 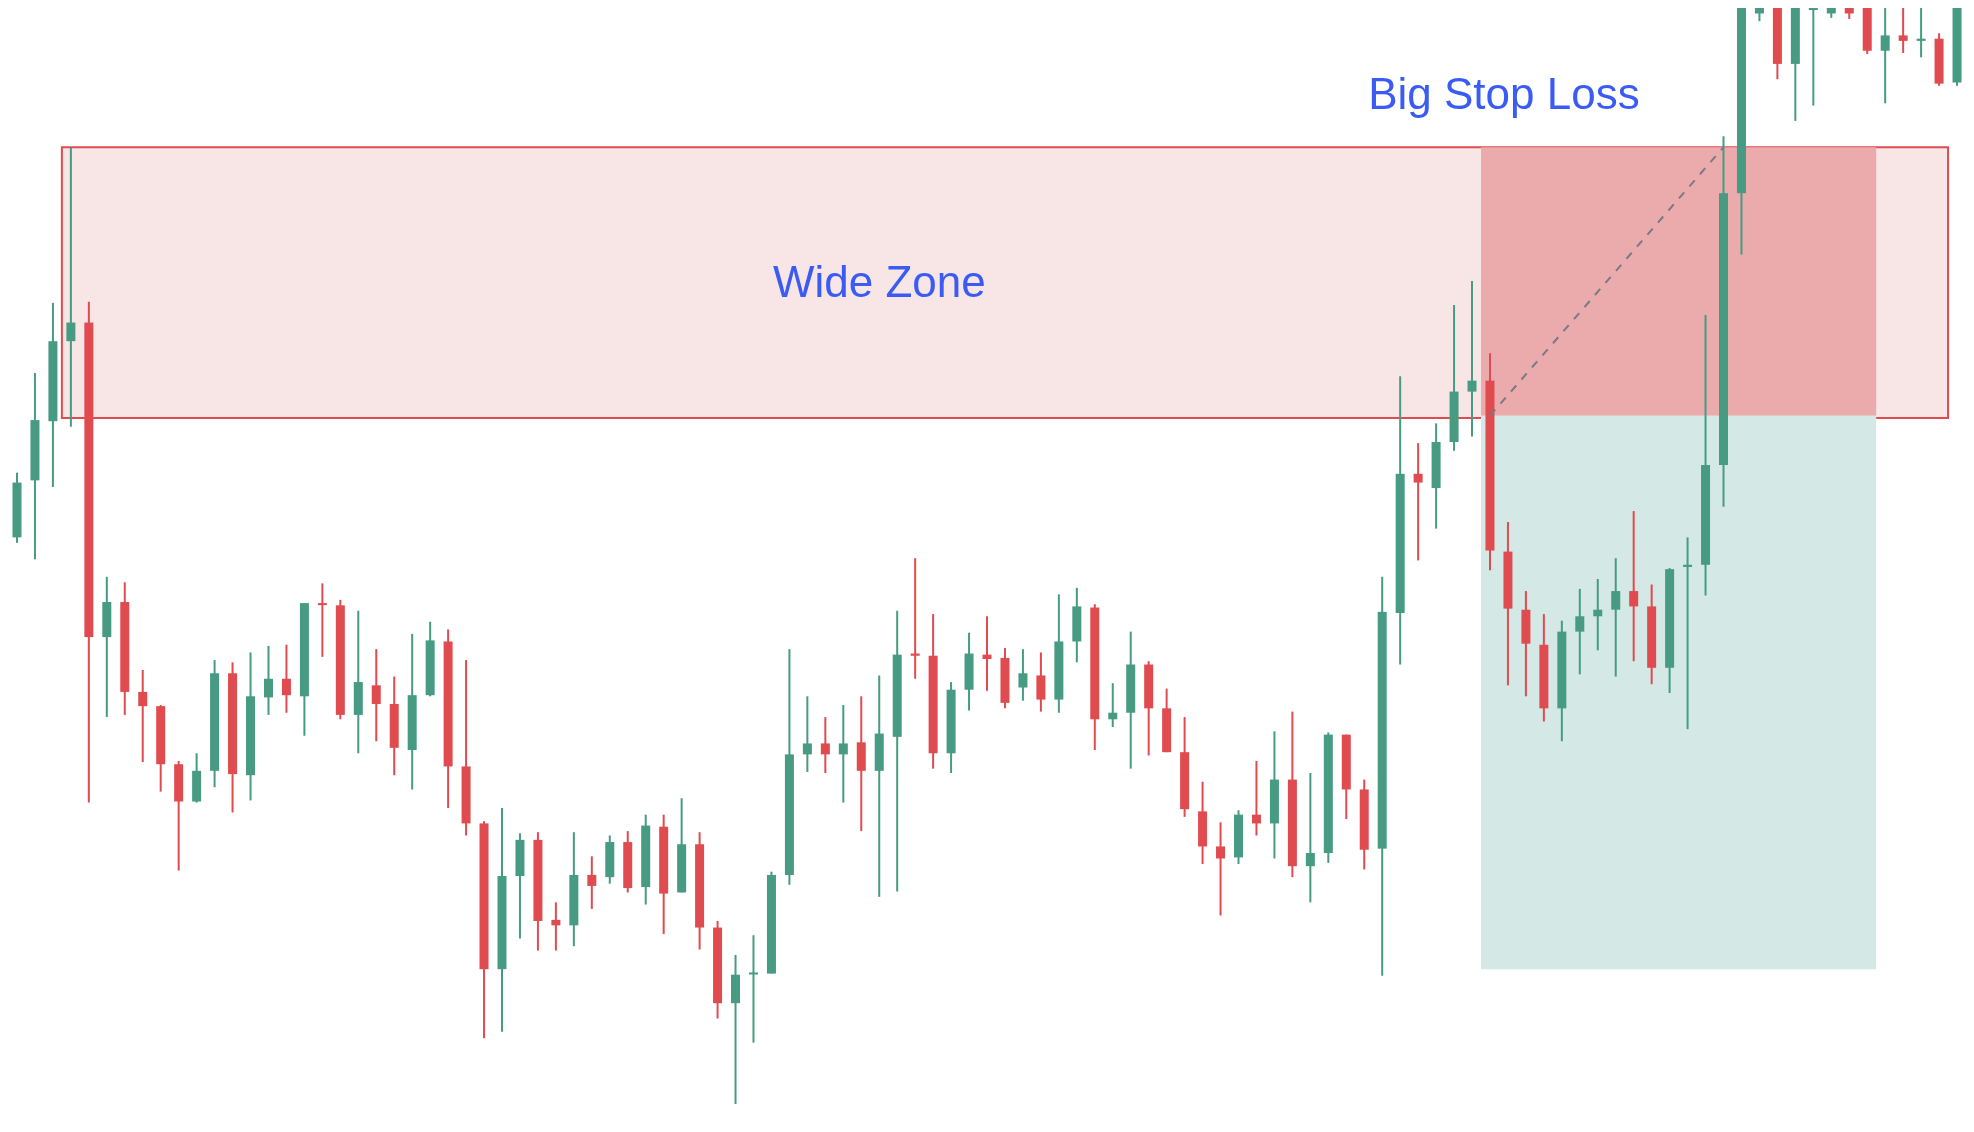 What do you see at coordinates (879, 281) in the screenshot?
I see `band-label: Wide Zone` at bounding box center [879, 281].